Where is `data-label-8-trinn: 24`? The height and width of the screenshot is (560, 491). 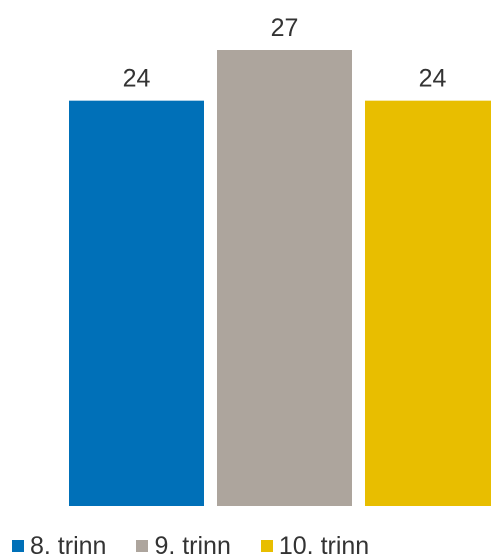 data-label-8-trinn: 24 is located at coordinates (137, 79).